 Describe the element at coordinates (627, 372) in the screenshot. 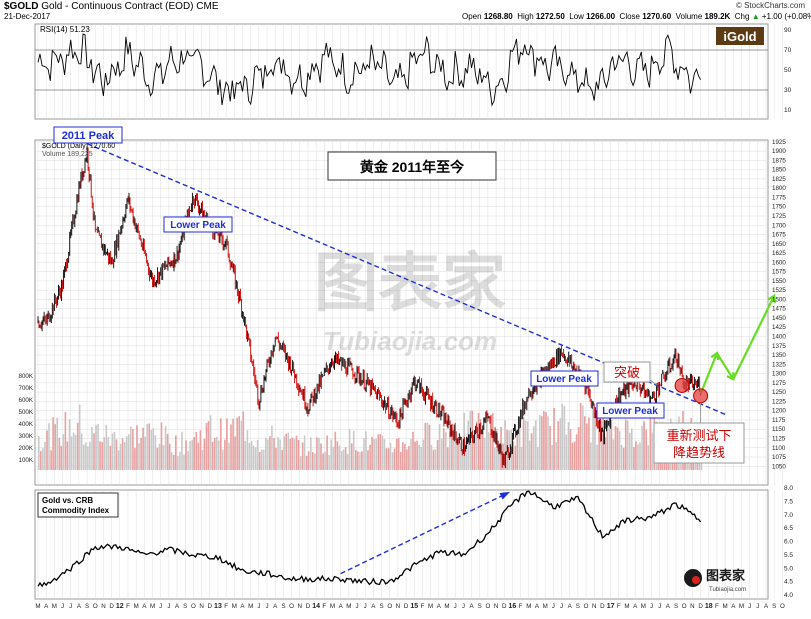

I see `breakout-box` at that location.